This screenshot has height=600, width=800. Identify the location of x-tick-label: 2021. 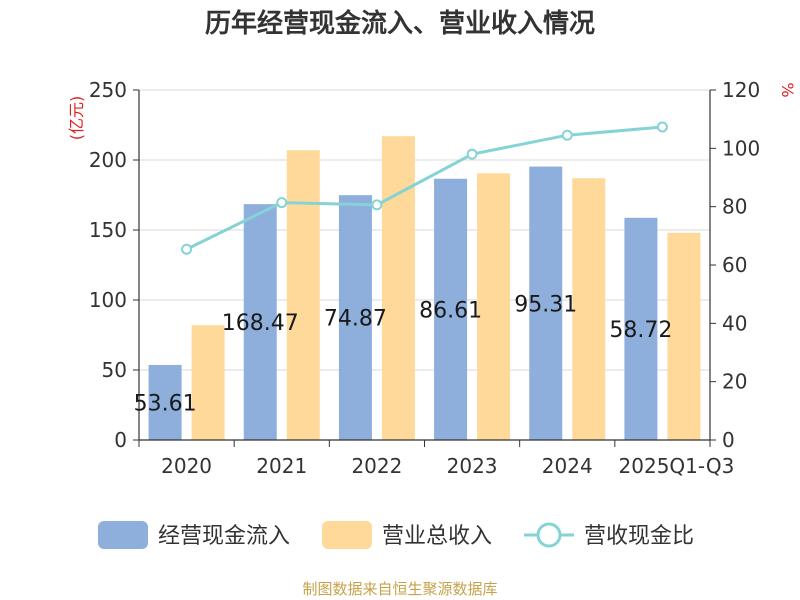
(281, 466).